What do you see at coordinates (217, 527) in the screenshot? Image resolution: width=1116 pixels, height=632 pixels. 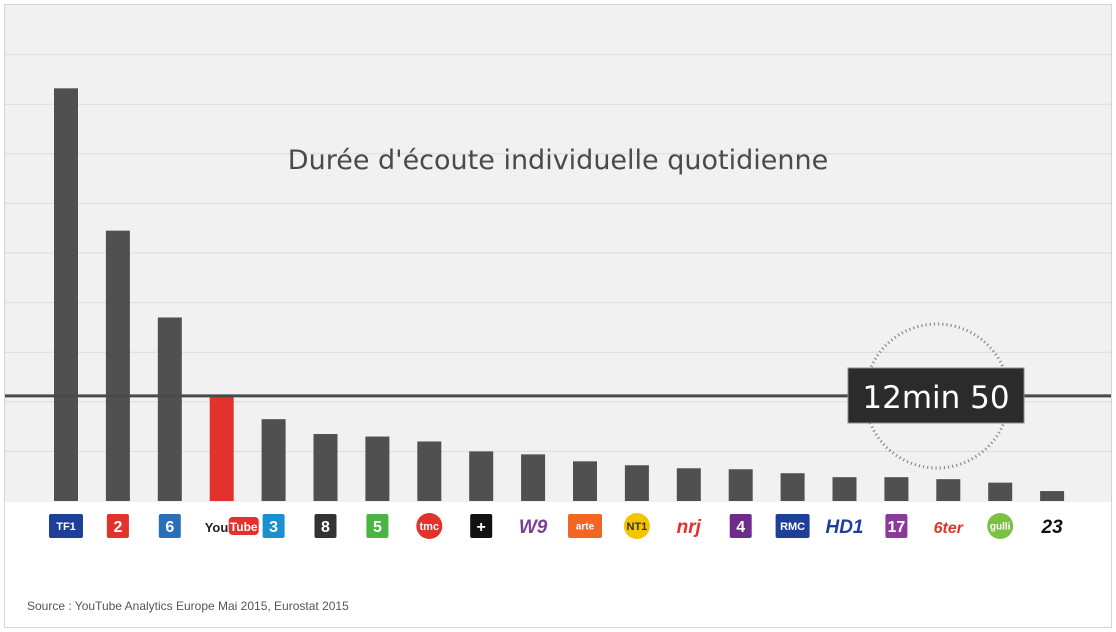 I see `youtube-label-you: You` at bounding box center [217, 527].